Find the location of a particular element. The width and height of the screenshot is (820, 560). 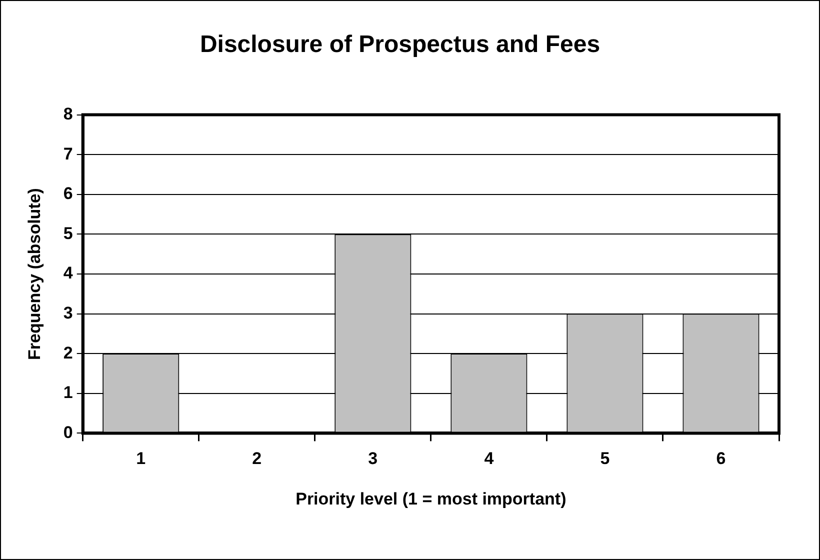

x-tick-label: 3 is located at coordinates (373, 458).